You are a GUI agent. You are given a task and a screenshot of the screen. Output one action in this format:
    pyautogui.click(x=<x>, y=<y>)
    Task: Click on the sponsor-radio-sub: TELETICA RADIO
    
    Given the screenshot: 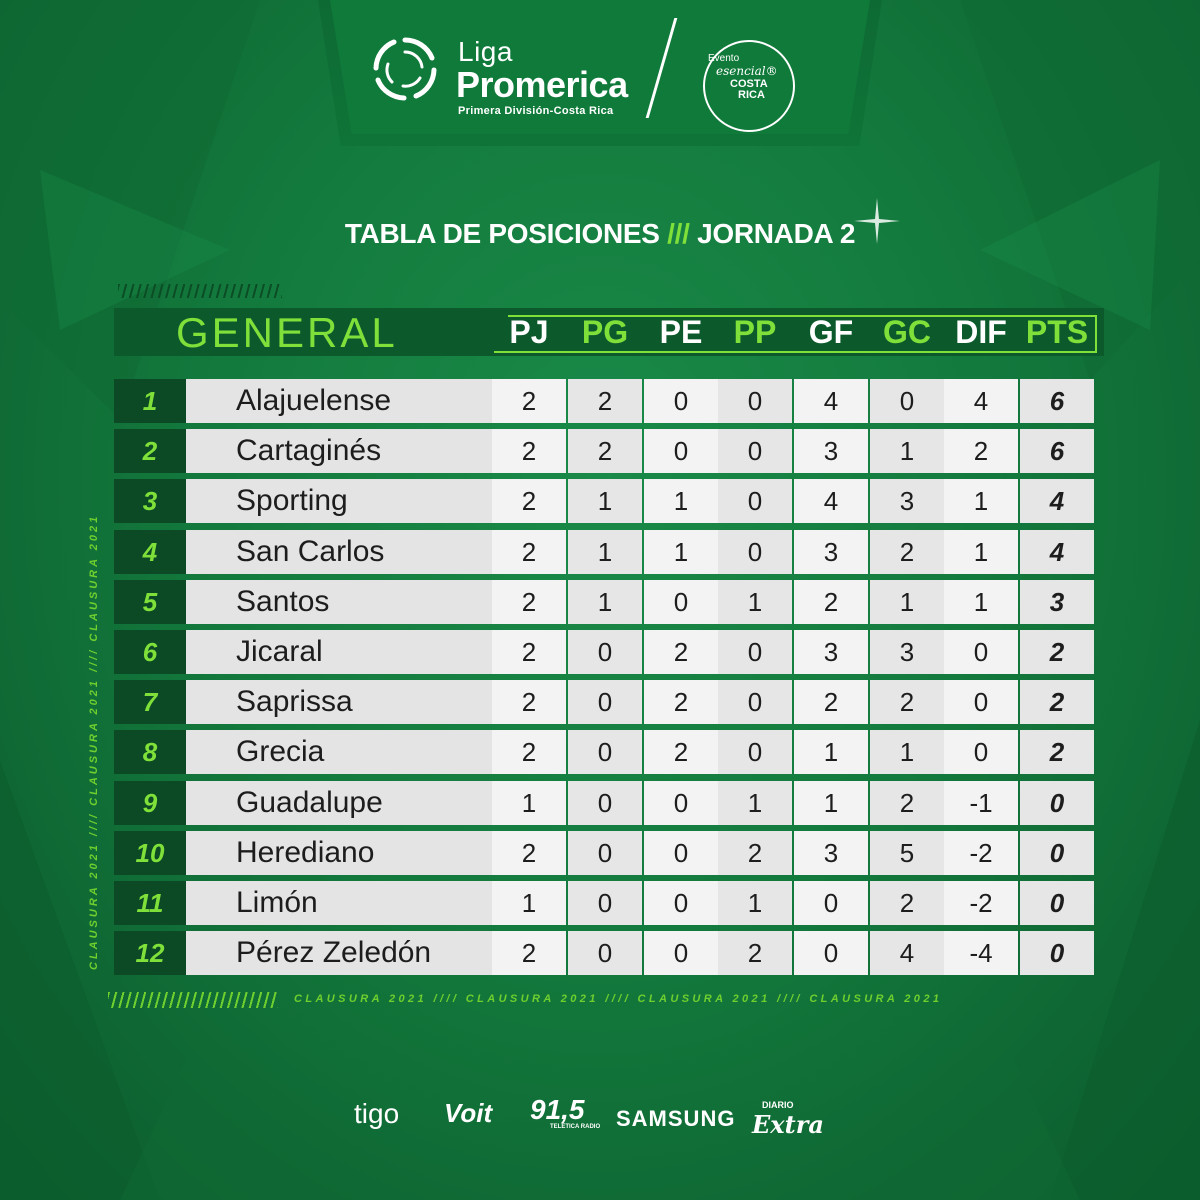 What is the action you would take?
    pyautogui.click(x=575, y=1127)
    